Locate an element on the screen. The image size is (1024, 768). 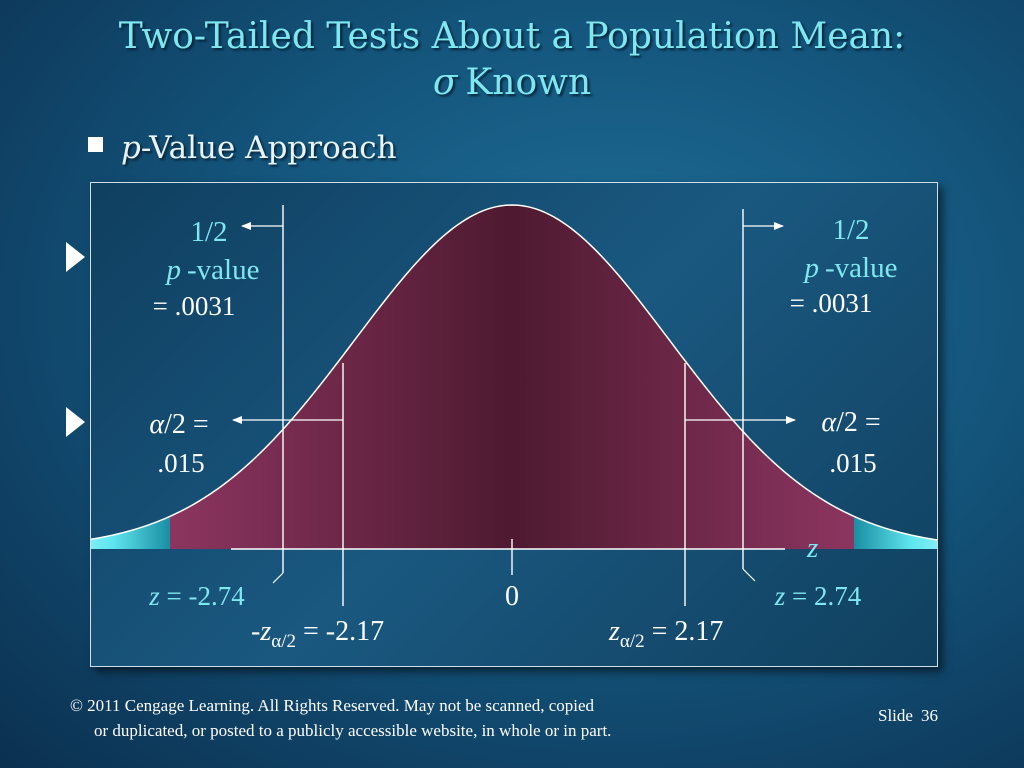
left-alpha-value: .015 is located at coordinates (180, 463).